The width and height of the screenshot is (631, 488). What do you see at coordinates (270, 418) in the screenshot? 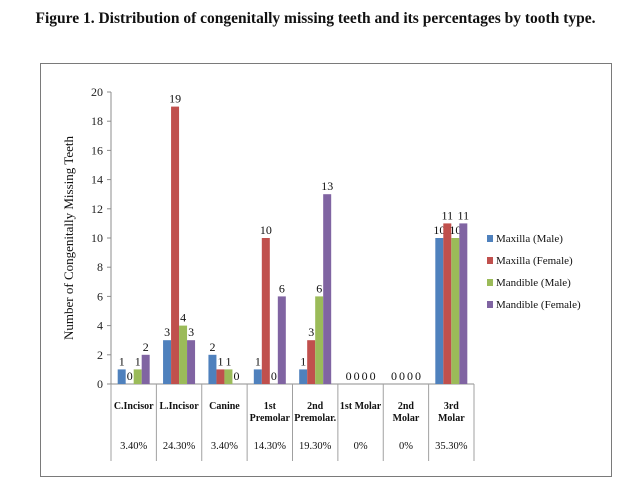
I see `category-label: Premolar` at bounding box center [270, 418].